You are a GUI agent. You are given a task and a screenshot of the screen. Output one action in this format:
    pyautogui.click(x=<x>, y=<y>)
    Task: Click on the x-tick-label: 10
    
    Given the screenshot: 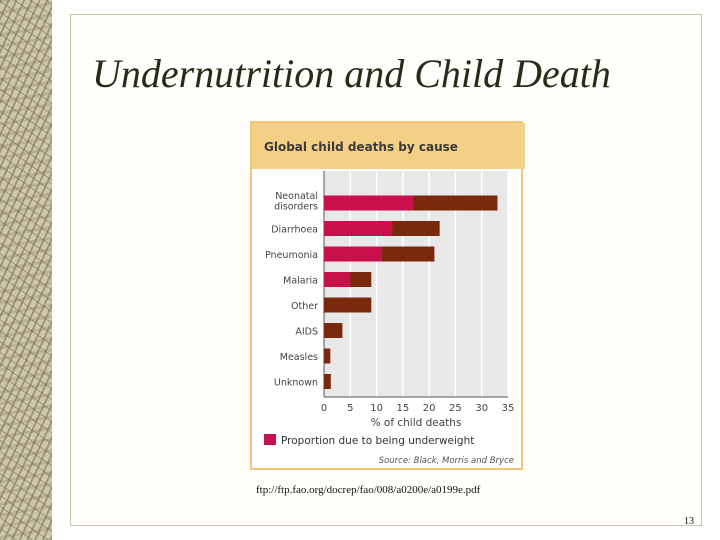 What is the action you would take?
    pyautogui.click(x=376, y=408)
    